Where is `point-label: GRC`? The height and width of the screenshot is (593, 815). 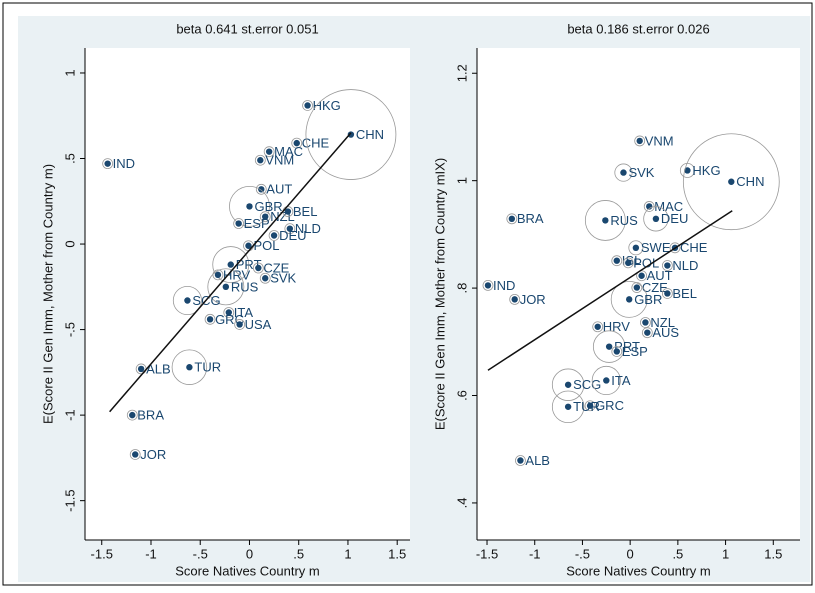 point-label: GRC is located at coordinates (229, 319).